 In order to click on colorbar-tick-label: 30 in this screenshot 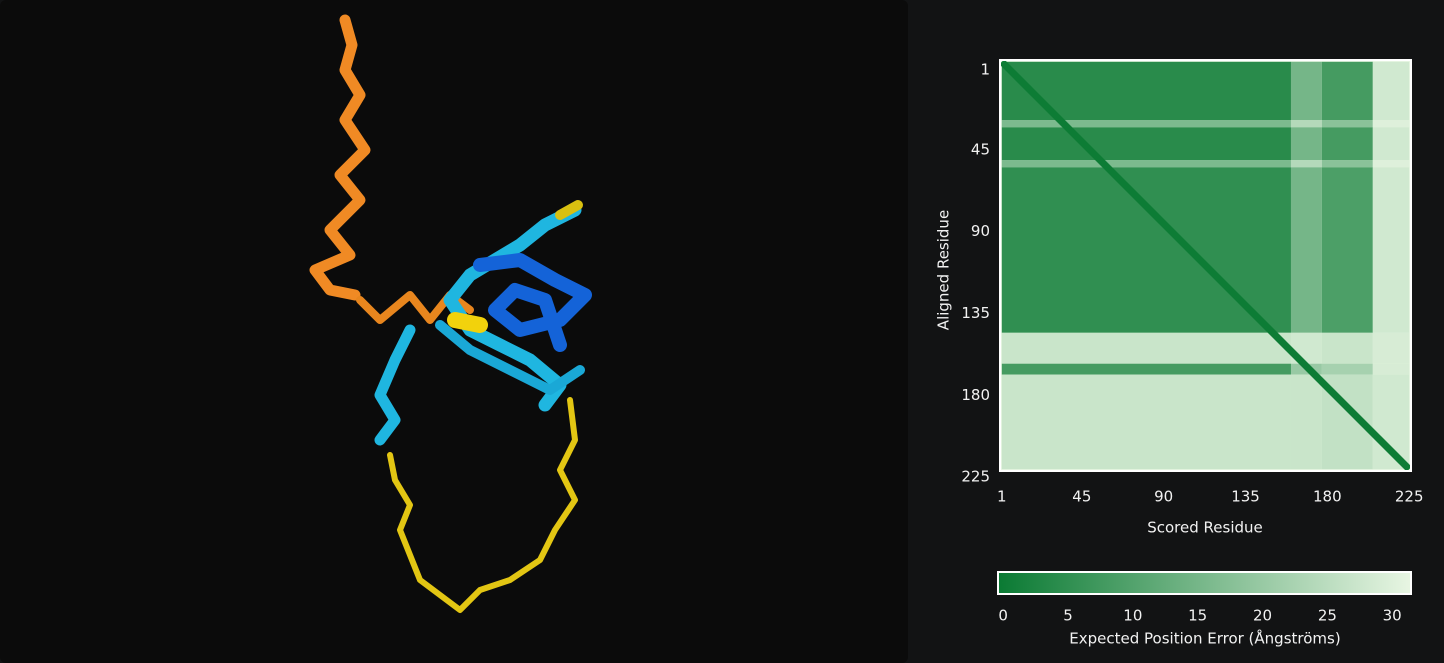, I will do `click(1392, 616)`.